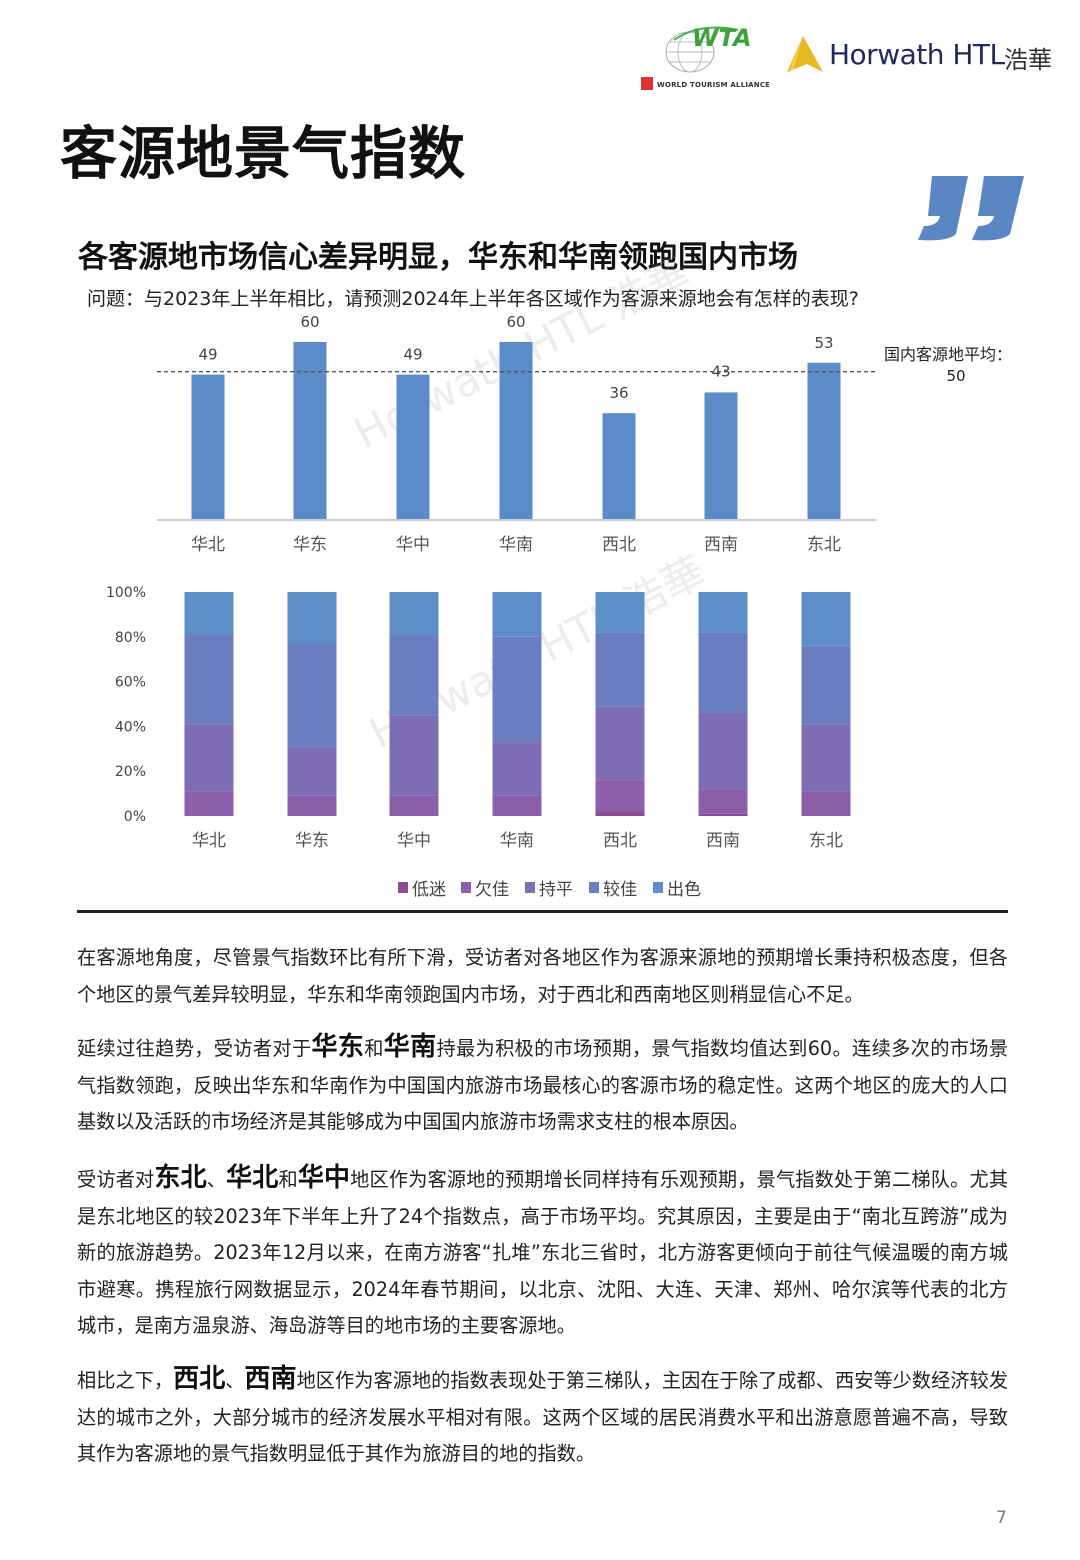  What do you see at coordinates (723, 612) in the screenshot?
I see `segment-出色-西南` at bounding box center [723, 612].